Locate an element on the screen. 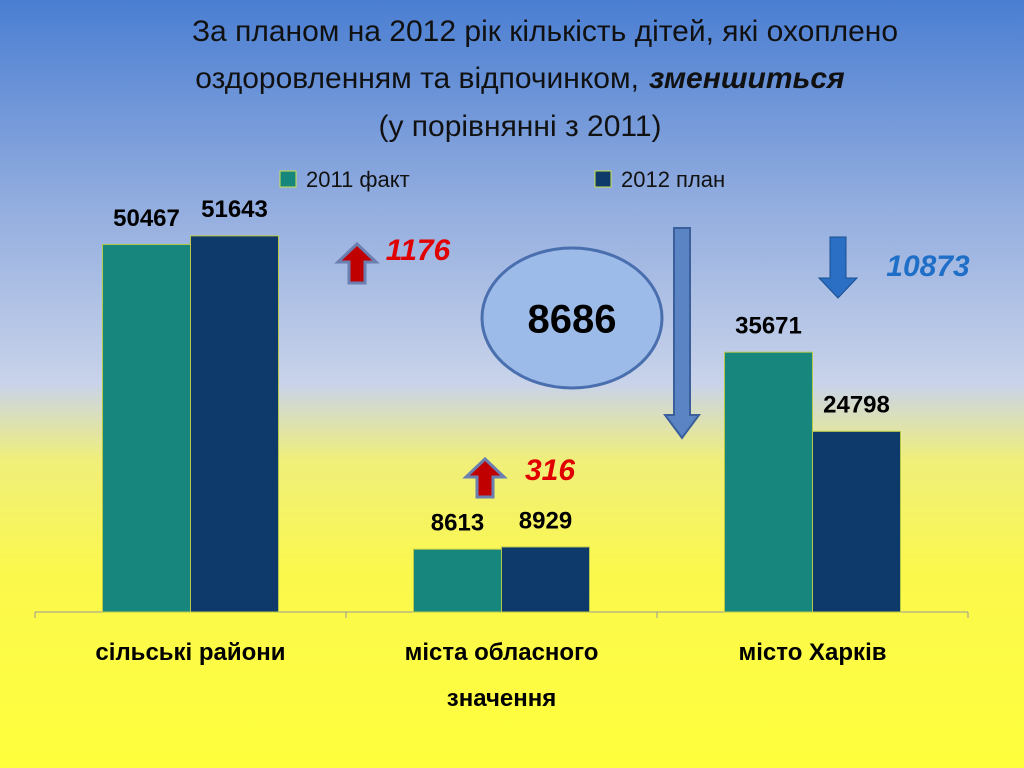  title-emphasis: зменшиться is located at coordinates (747, 78).